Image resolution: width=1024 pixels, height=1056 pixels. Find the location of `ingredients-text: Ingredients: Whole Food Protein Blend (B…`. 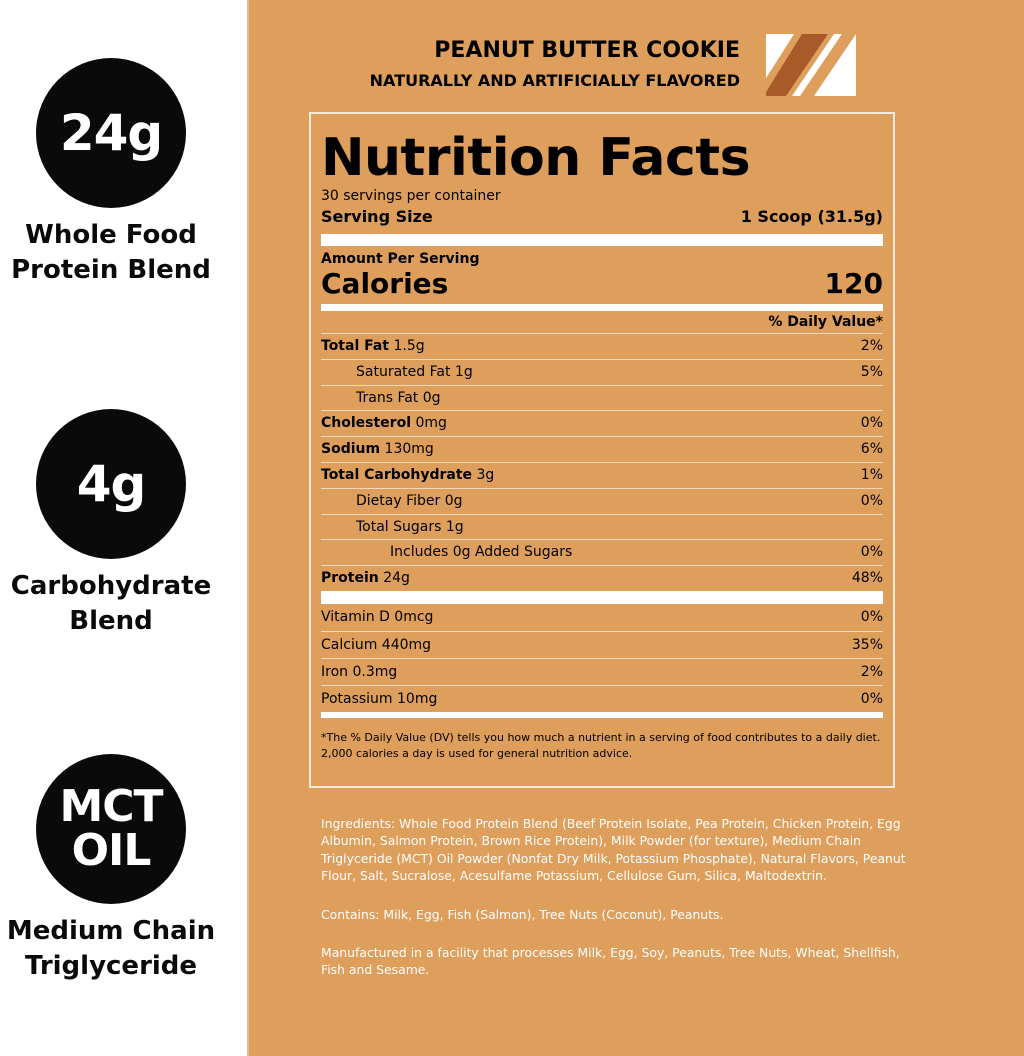

ingredients-text: Ingredients: Whole Food Protein Blend (B… is located at coordinates (613, 850).